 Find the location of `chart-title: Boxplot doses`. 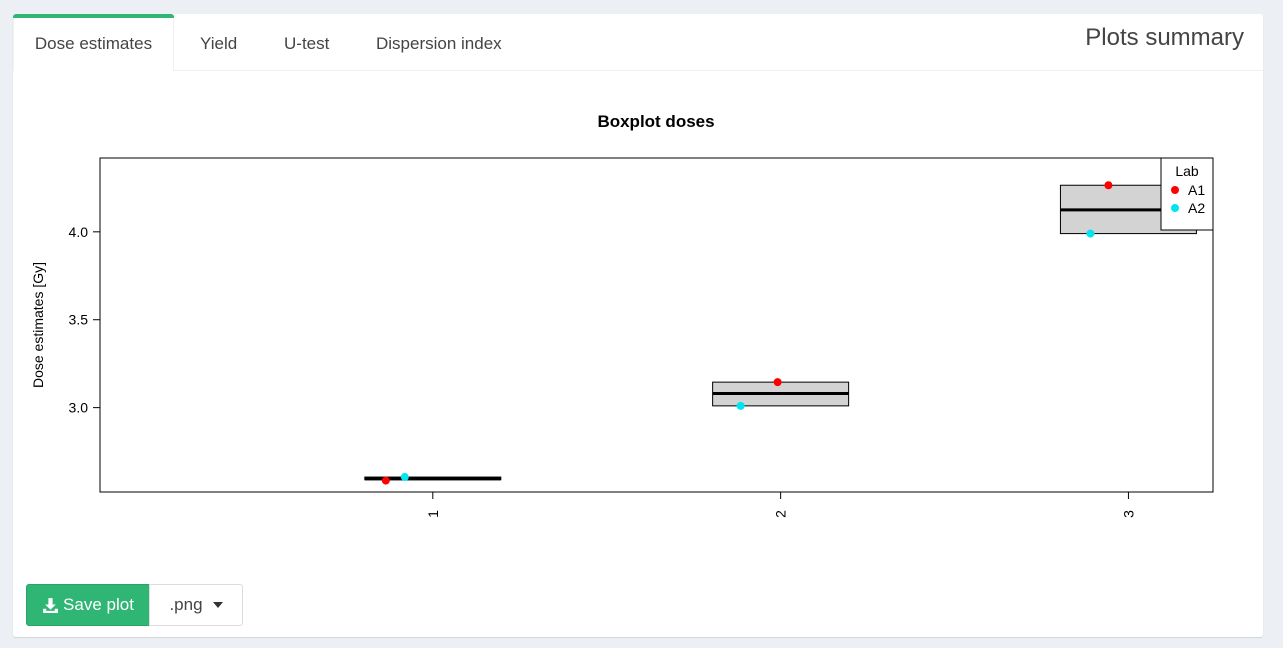

chart-title: Boxplot doses is located at coordinates (655, 121).